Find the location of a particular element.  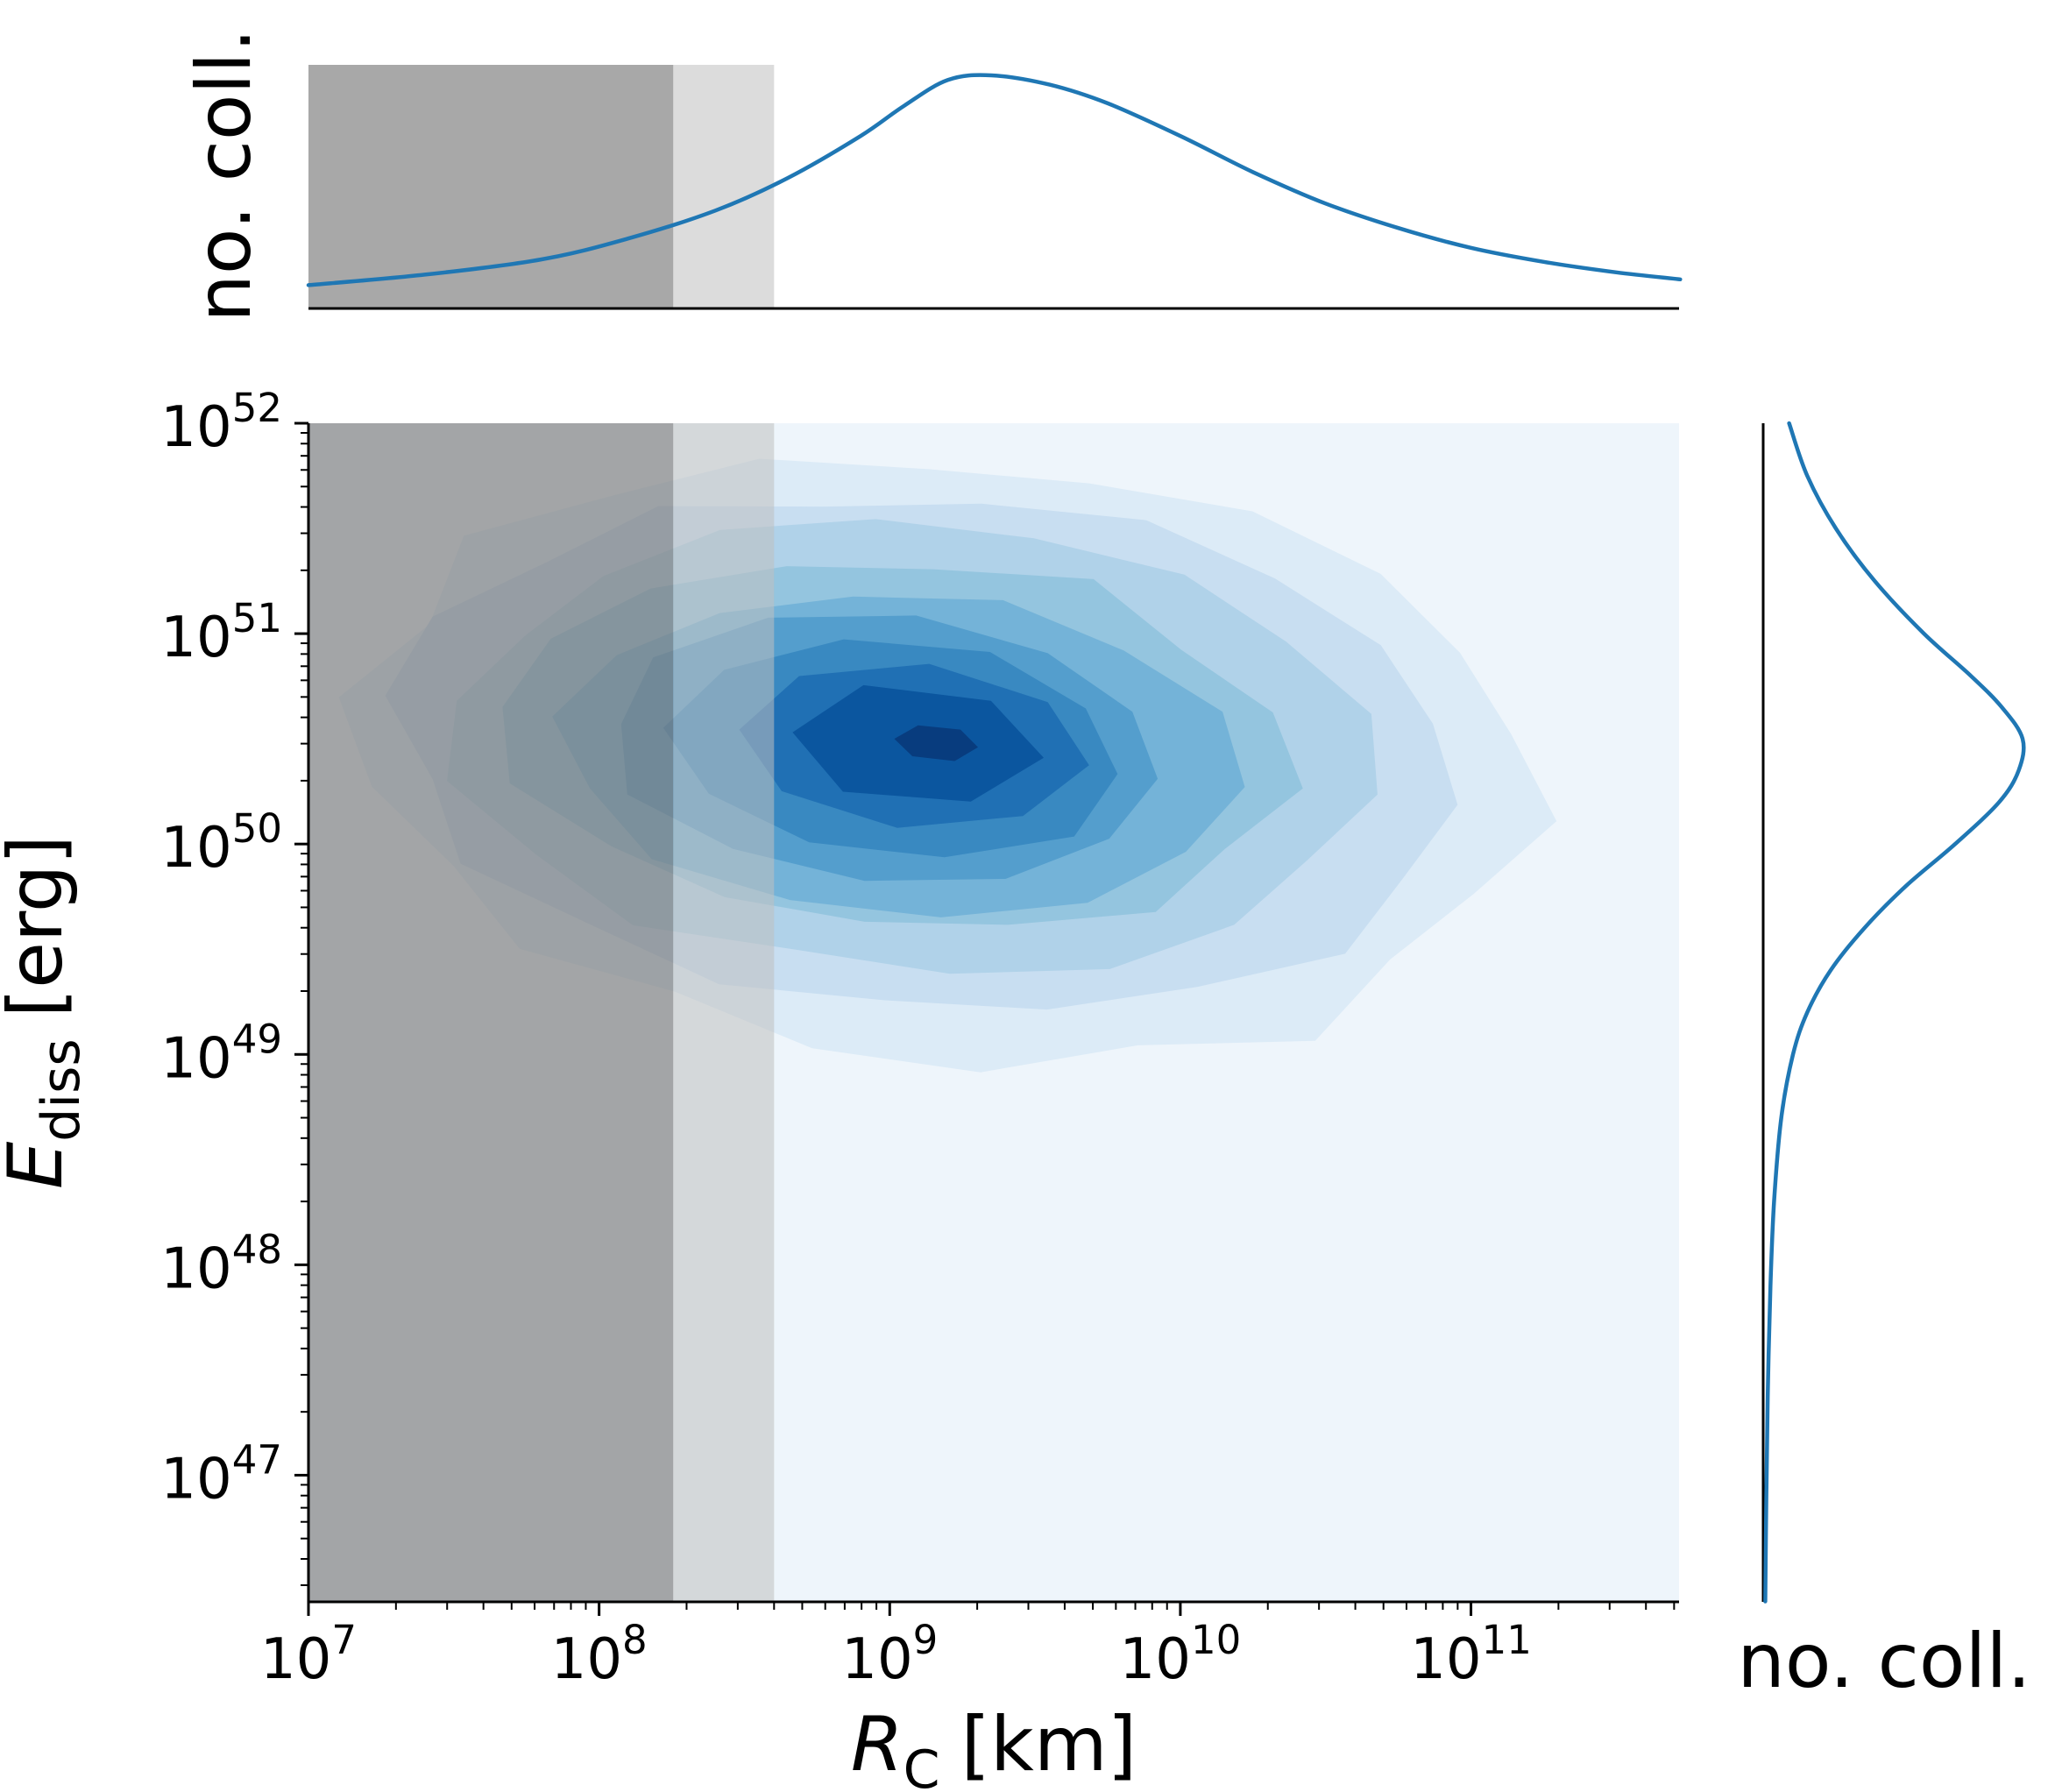

y-axis-label-units: [erg] is located at coordinates (40, 926).